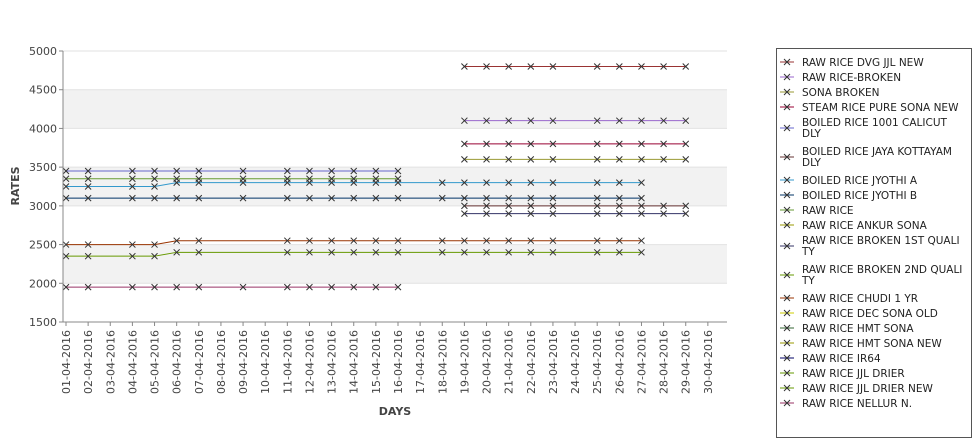  Describe the element at coordinates (221, 362) in the screenshot. I see `x-tick-label: 08-04-2016` at that location.